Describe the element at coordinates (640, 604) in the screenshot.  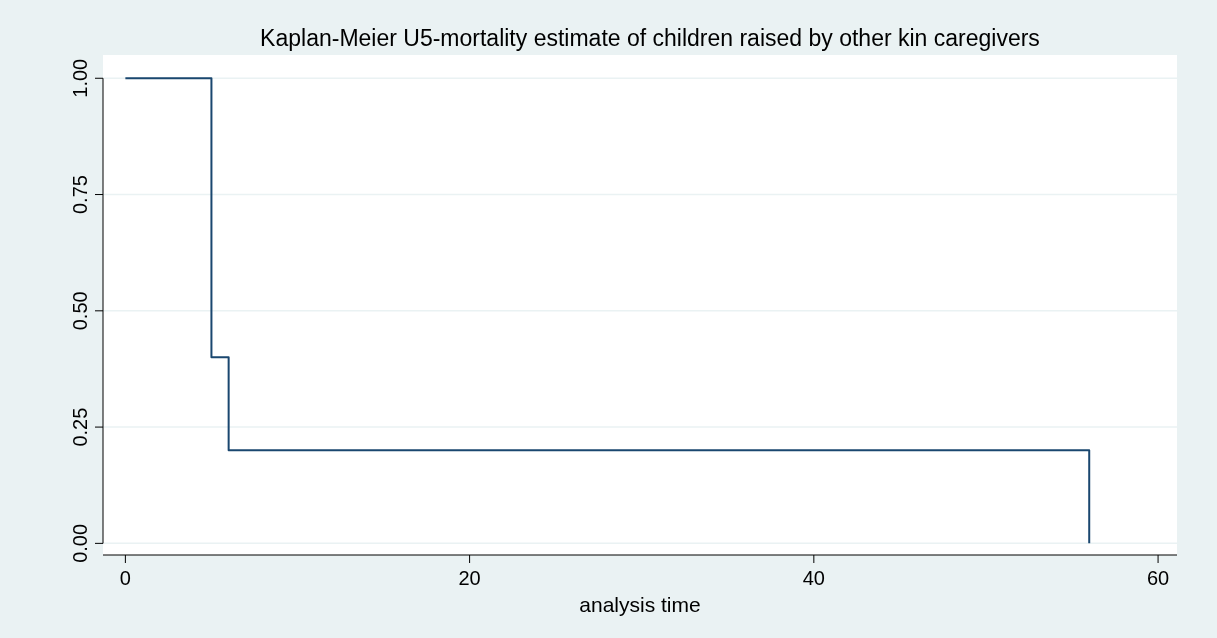
I see `x-axis-title: analysis time` at that location.